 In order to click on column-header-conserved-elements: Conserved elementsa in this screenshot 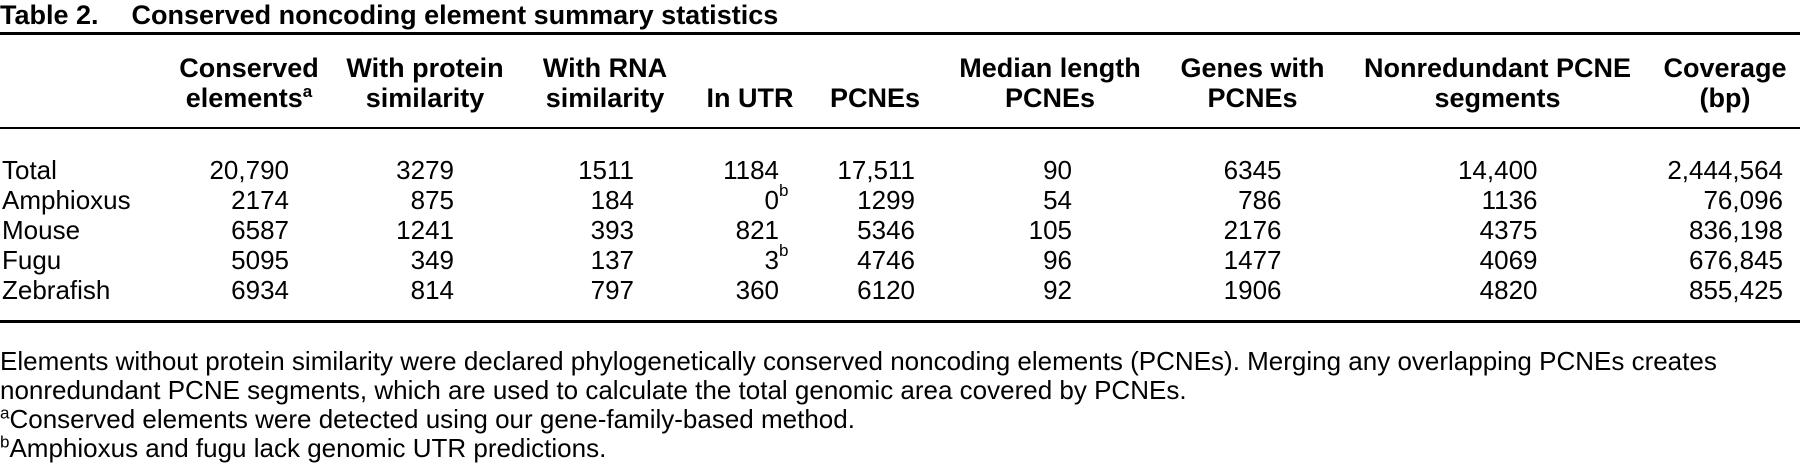, I will do `click(249, 81)`.